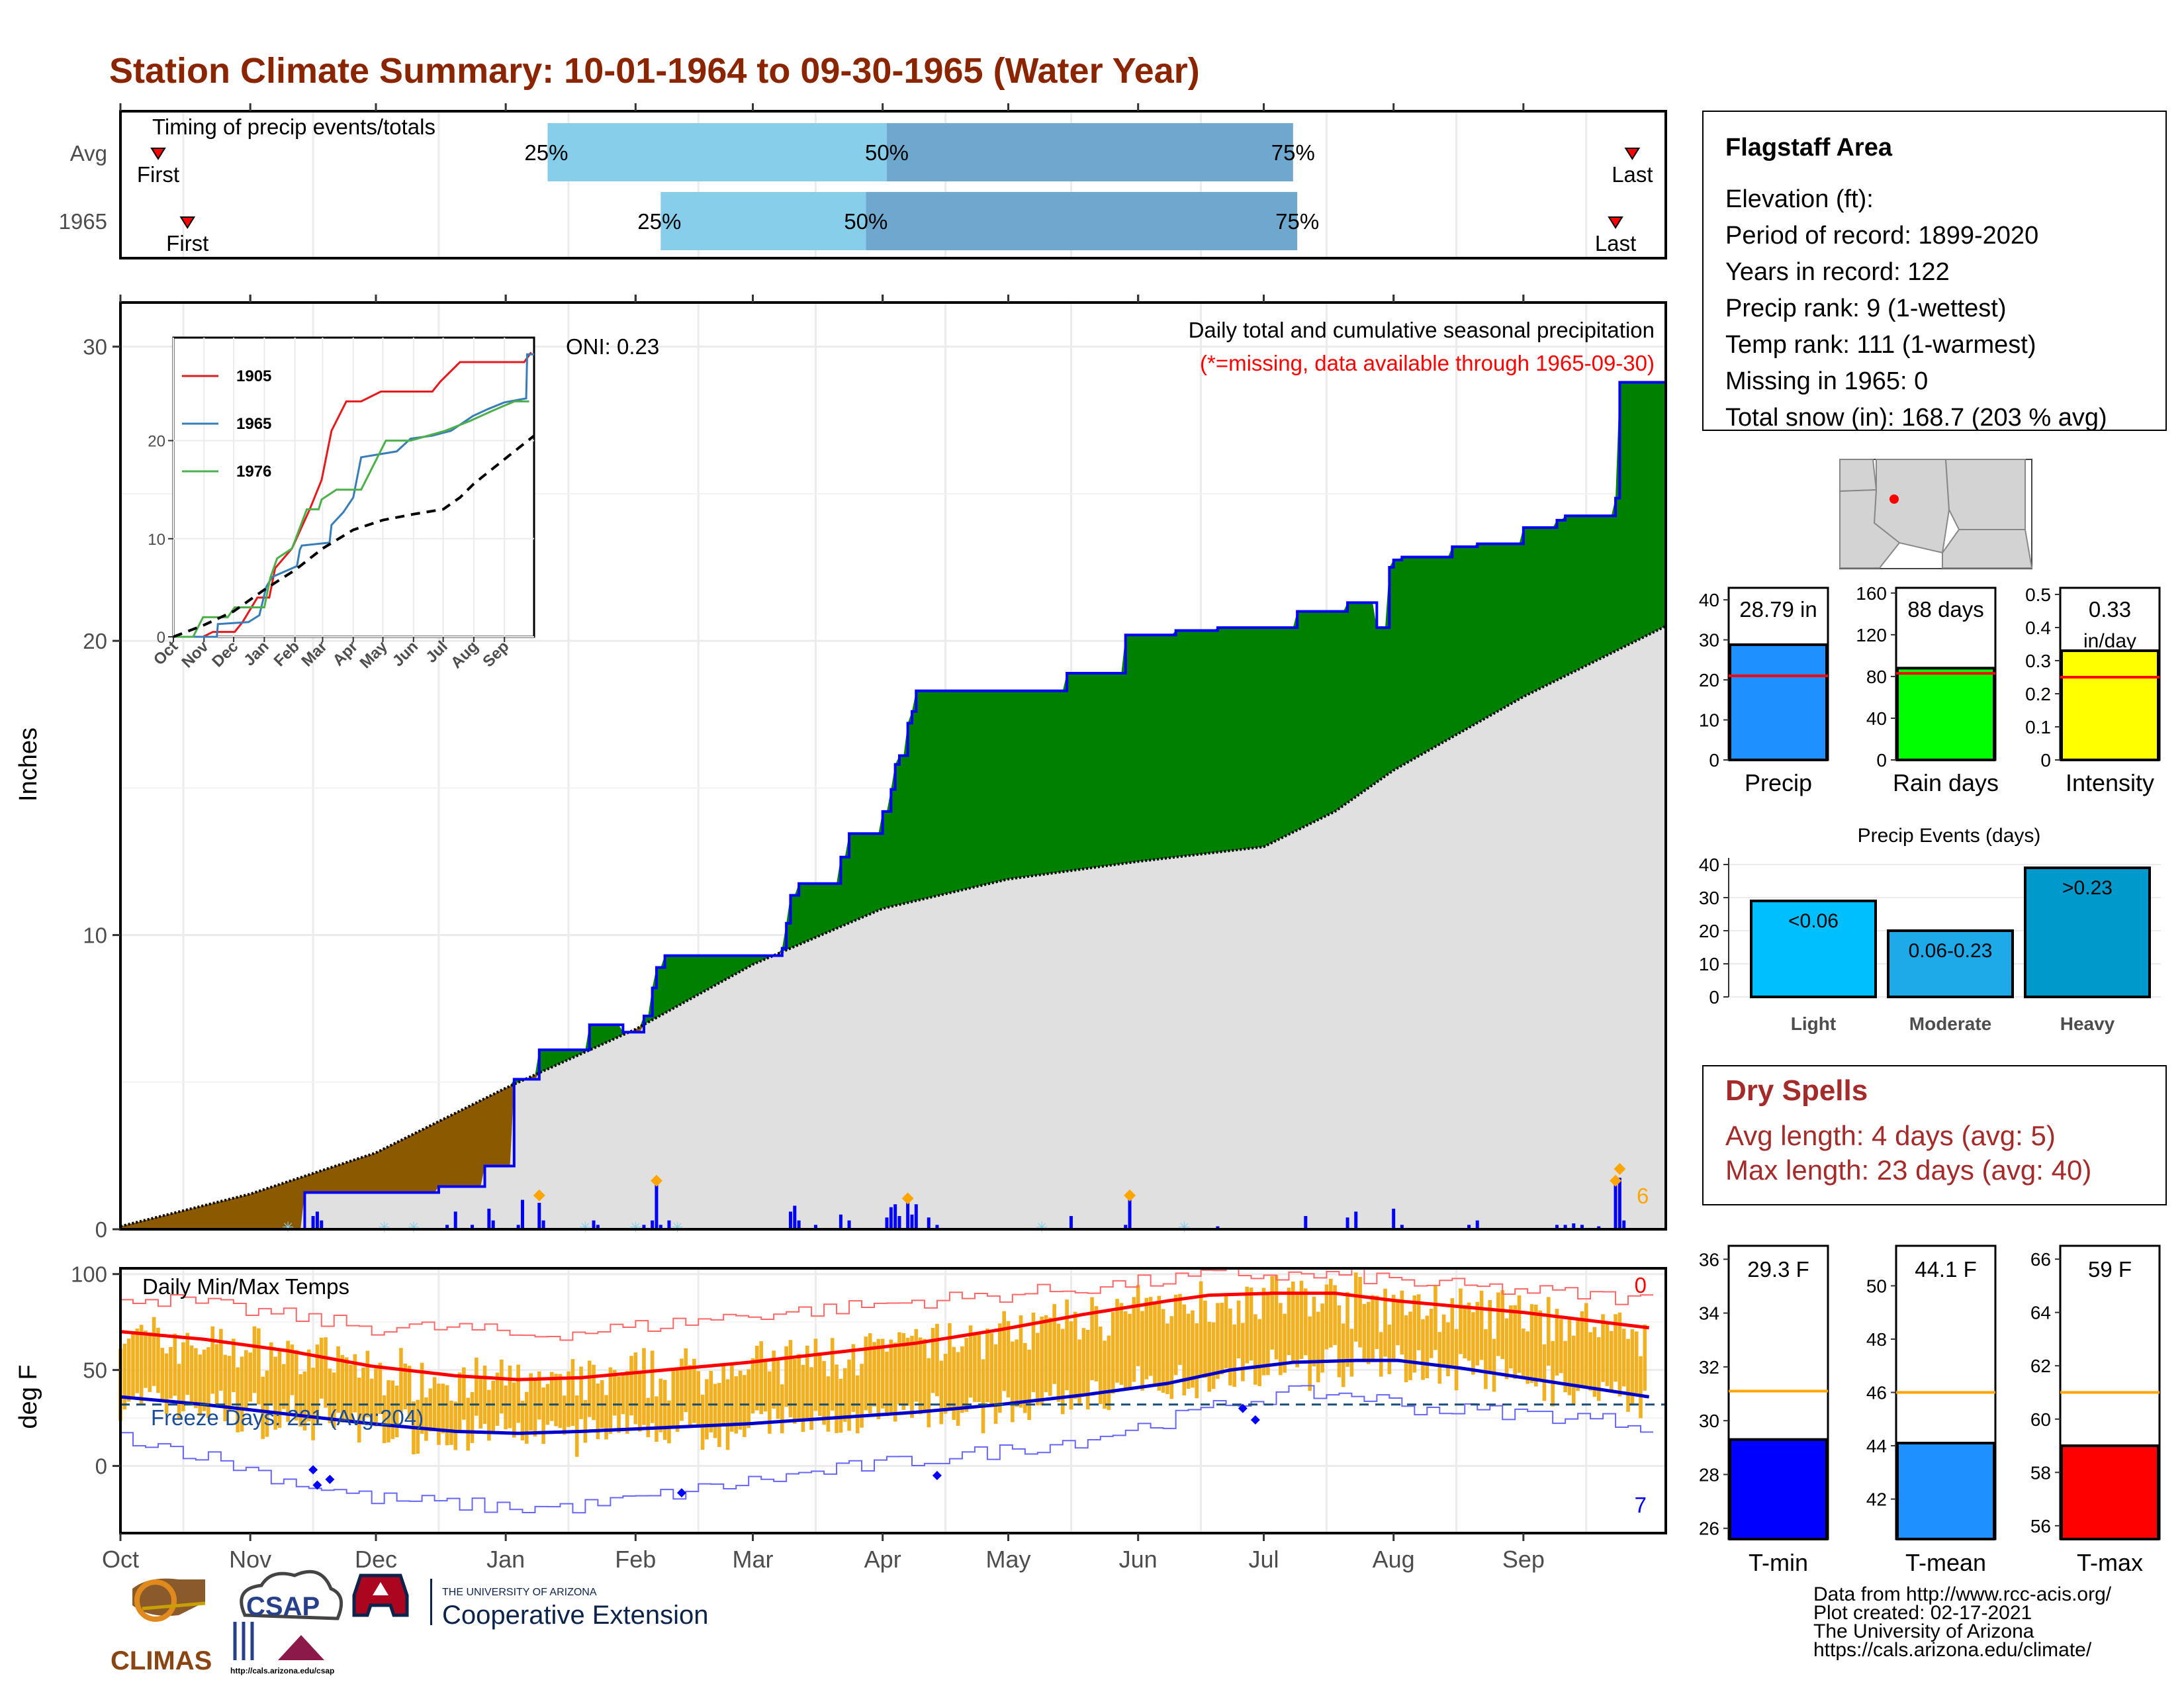  What do you see at coordinates (287, 653) in the screenshot?
I see `inset-xtick-label: Feb` at bounding box center [287, 653].